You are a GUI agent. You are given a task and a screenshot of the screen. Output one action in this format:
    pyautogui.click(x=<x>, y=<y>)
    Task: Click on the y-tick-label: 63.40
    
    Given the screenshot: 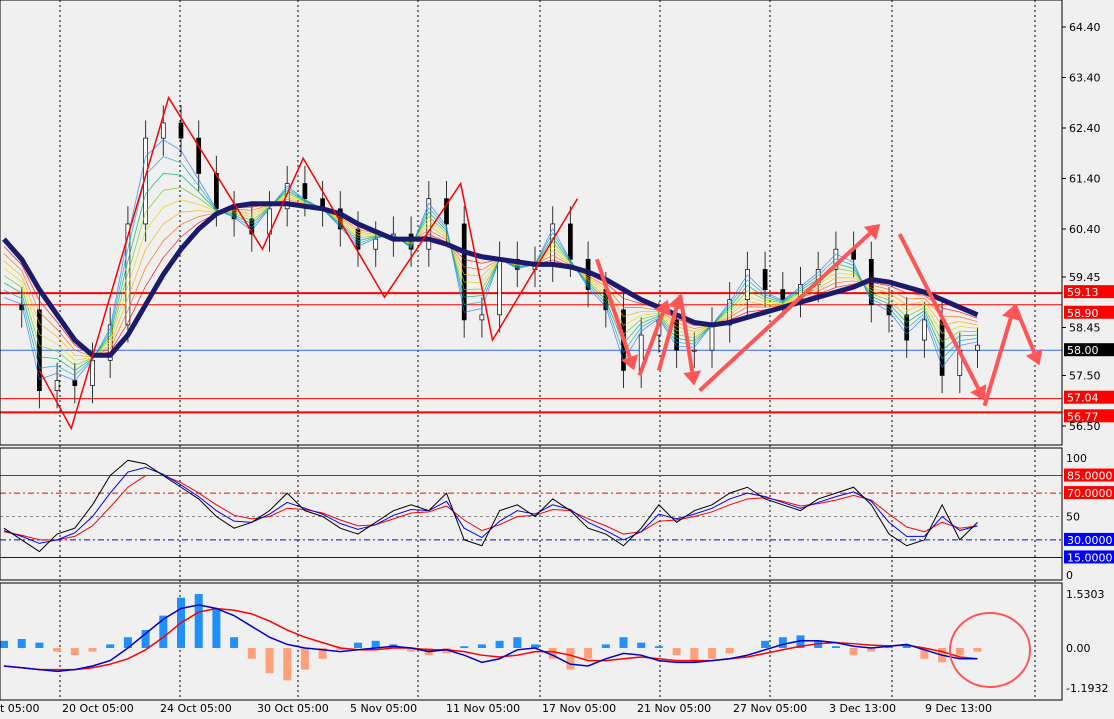 What is the action you would take?
    pyautogui.click(x=1085, y=78)
    